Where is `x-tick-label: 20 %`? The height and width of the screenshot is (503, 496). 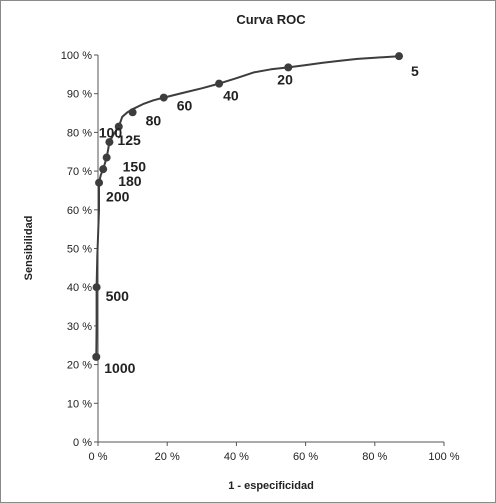
x-tick-label: 20 % is located at coordinates (167, 457).